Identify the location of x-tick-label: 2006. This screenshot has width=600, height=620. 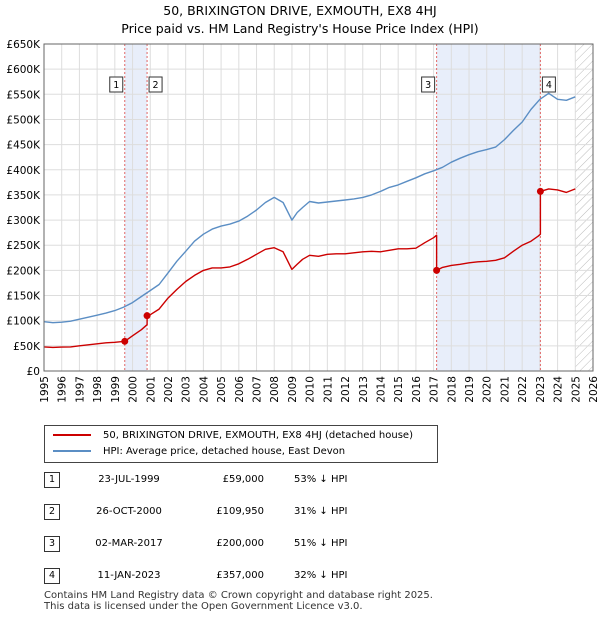
(240, 389).